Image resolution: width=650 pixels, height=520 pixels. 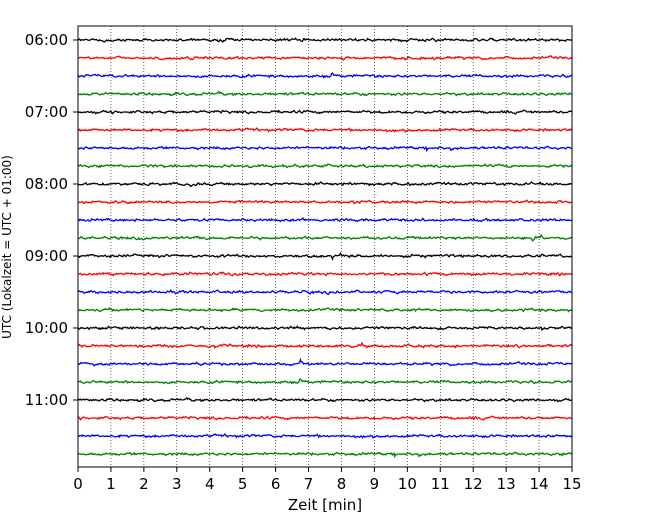 What do you see at coordinates (7, 247) in the screenshot?
I see `y-axis-label: UTC (Lokalzeit = UTC + 01:00)` at bounding box center [7, 247].